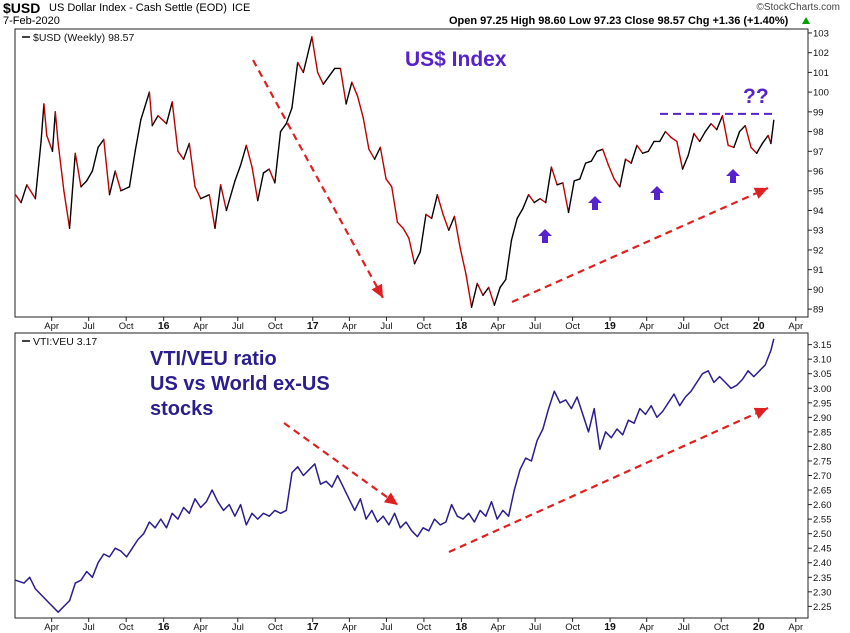 The height and width of the screenshot is (633, 850). I want to click on y-tick-label: 102, so click(821, 53).